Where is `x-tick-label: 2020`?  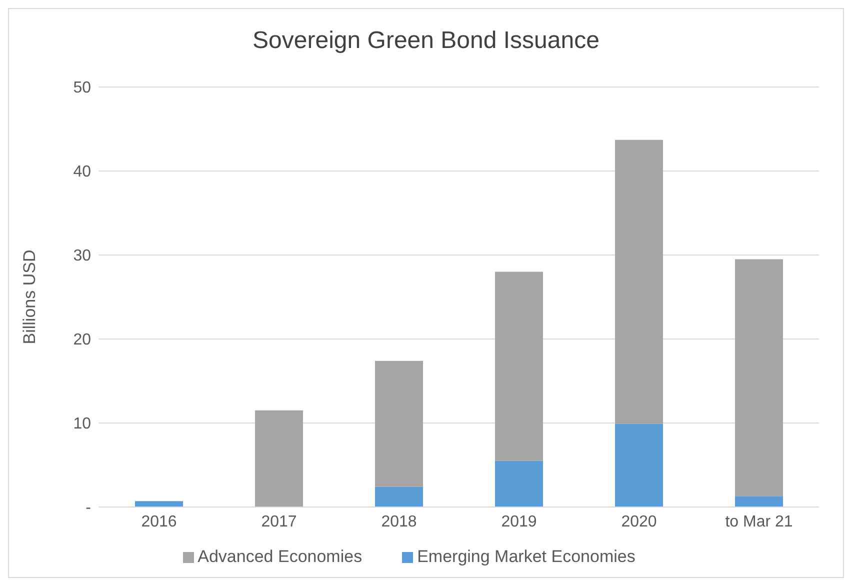
x-tick-label: 2020 is located at coordinates (639, 521).